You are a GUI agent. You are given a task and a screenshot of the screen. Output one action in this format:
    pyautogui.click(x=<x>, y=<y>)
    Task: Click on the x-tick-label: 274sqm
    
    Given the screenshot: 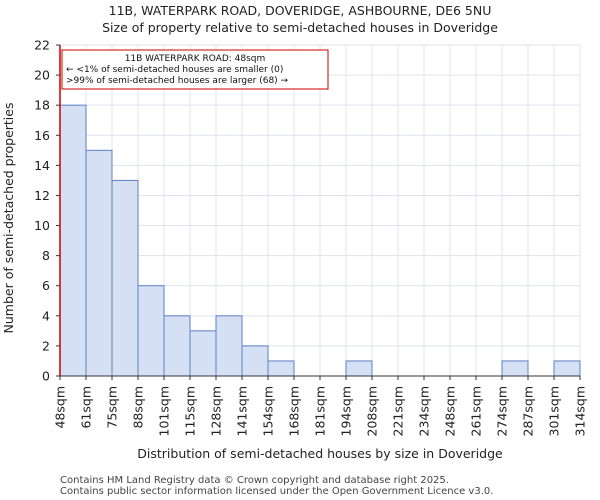 What is the action you would take?
    pyautogui.click(x=502, y=411)
    